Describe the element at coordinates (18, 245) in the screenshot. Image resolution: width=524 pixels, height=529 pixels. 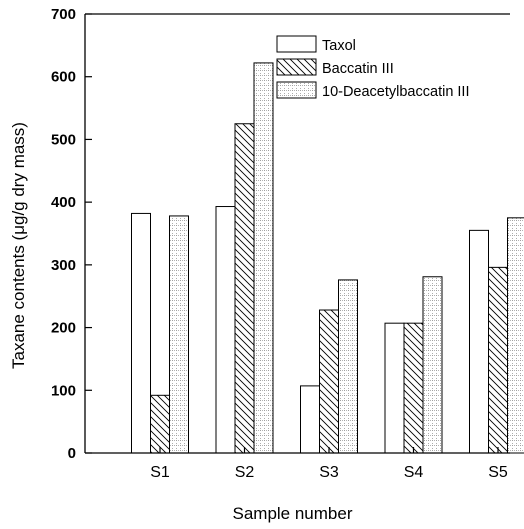
I see `y-axis-title: Taxane contents (μg/g dry mass)` at that location.